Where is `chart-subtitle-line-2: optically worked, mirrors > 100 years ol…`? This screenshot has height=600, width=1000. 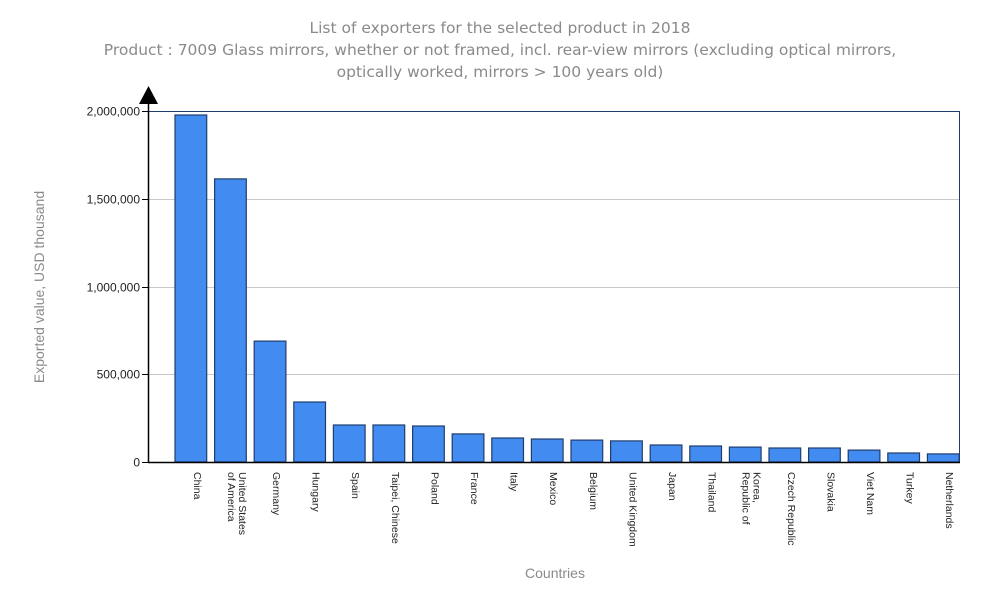
chart-subtitle-line-2: optically worked, mirrors > 100 years ol… is located at coordinates (500, 72).